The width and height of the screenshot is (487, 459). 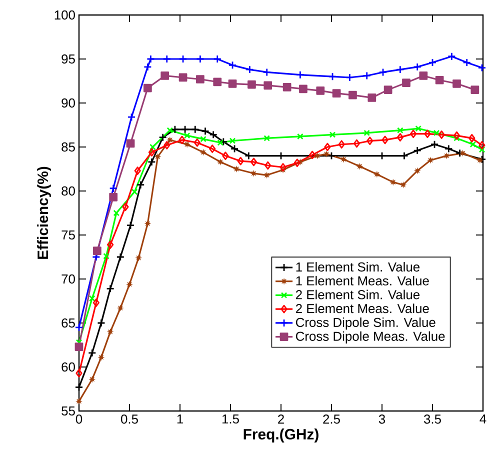 I want to click on legend-label: 2 Element Sim. Value, so click(x=358, y=295).